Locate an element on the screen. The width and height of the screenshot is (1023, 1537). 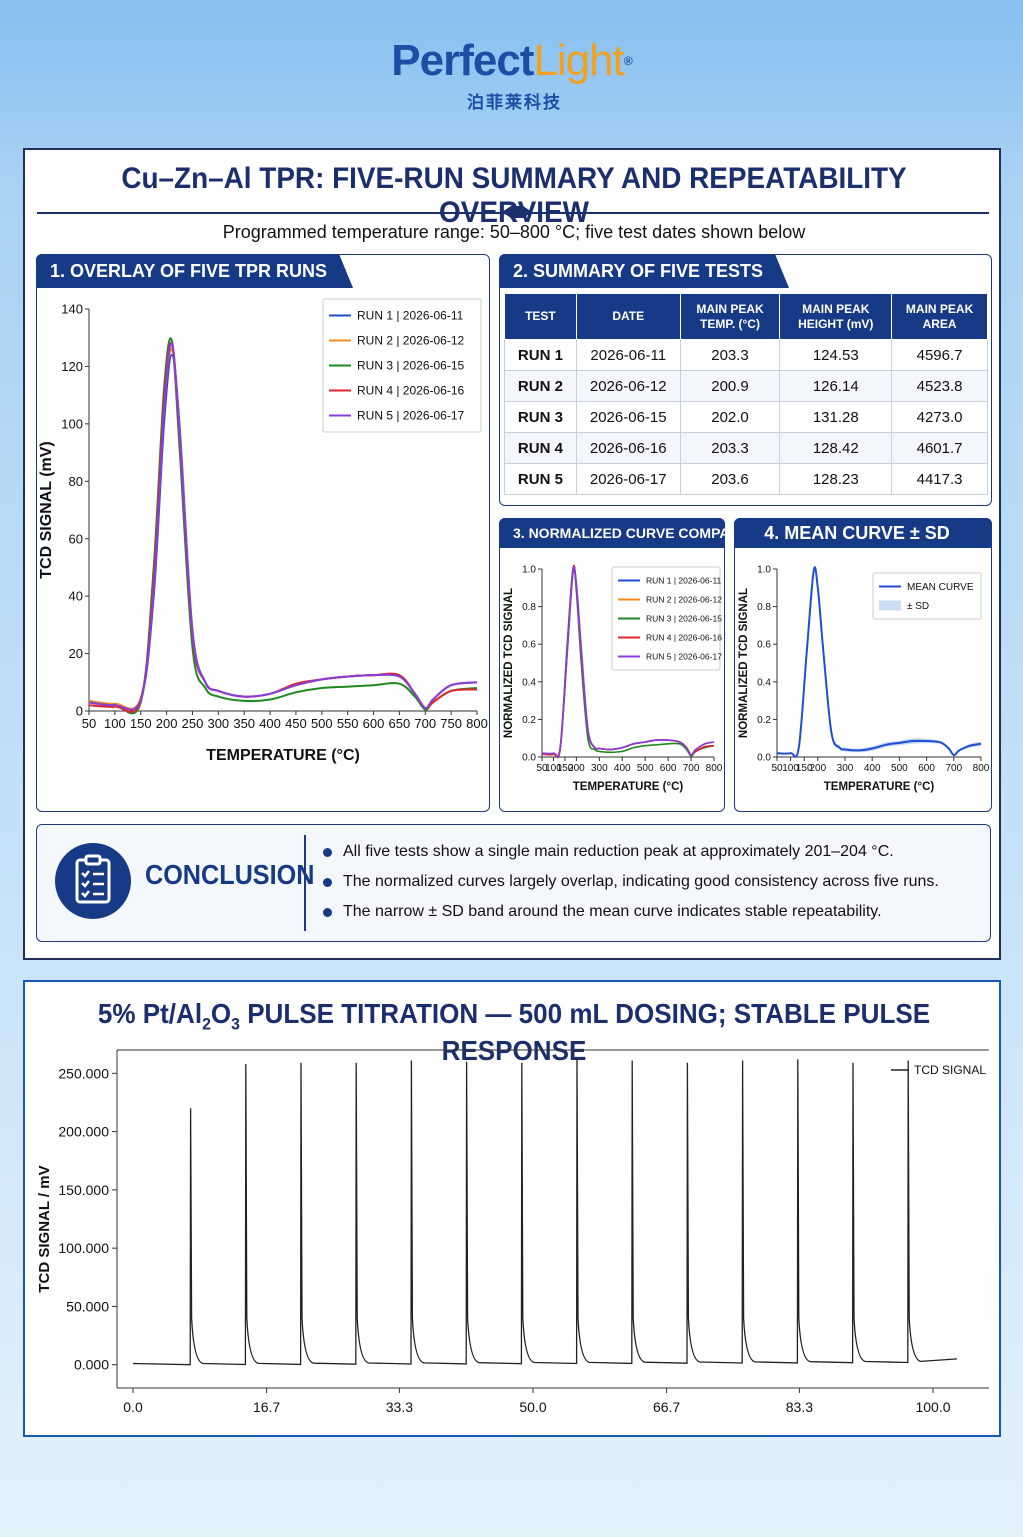
brand-name-part2: Light is located at coordinates (578, 60).